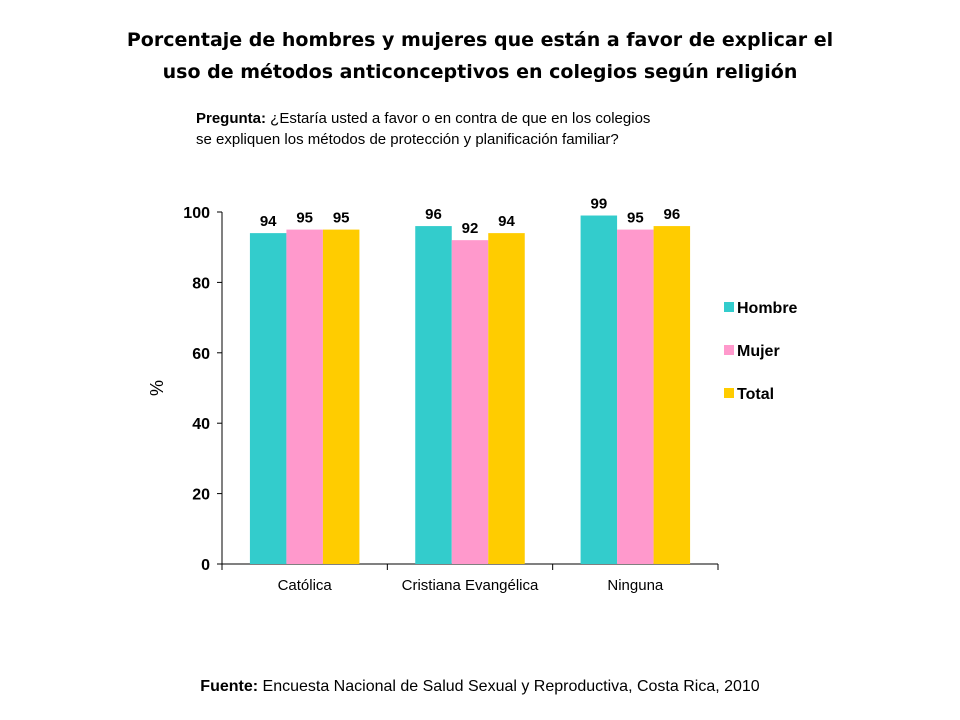 The image size is (960, 720). I want to click on y-axis-label: %, so click(157, 388).